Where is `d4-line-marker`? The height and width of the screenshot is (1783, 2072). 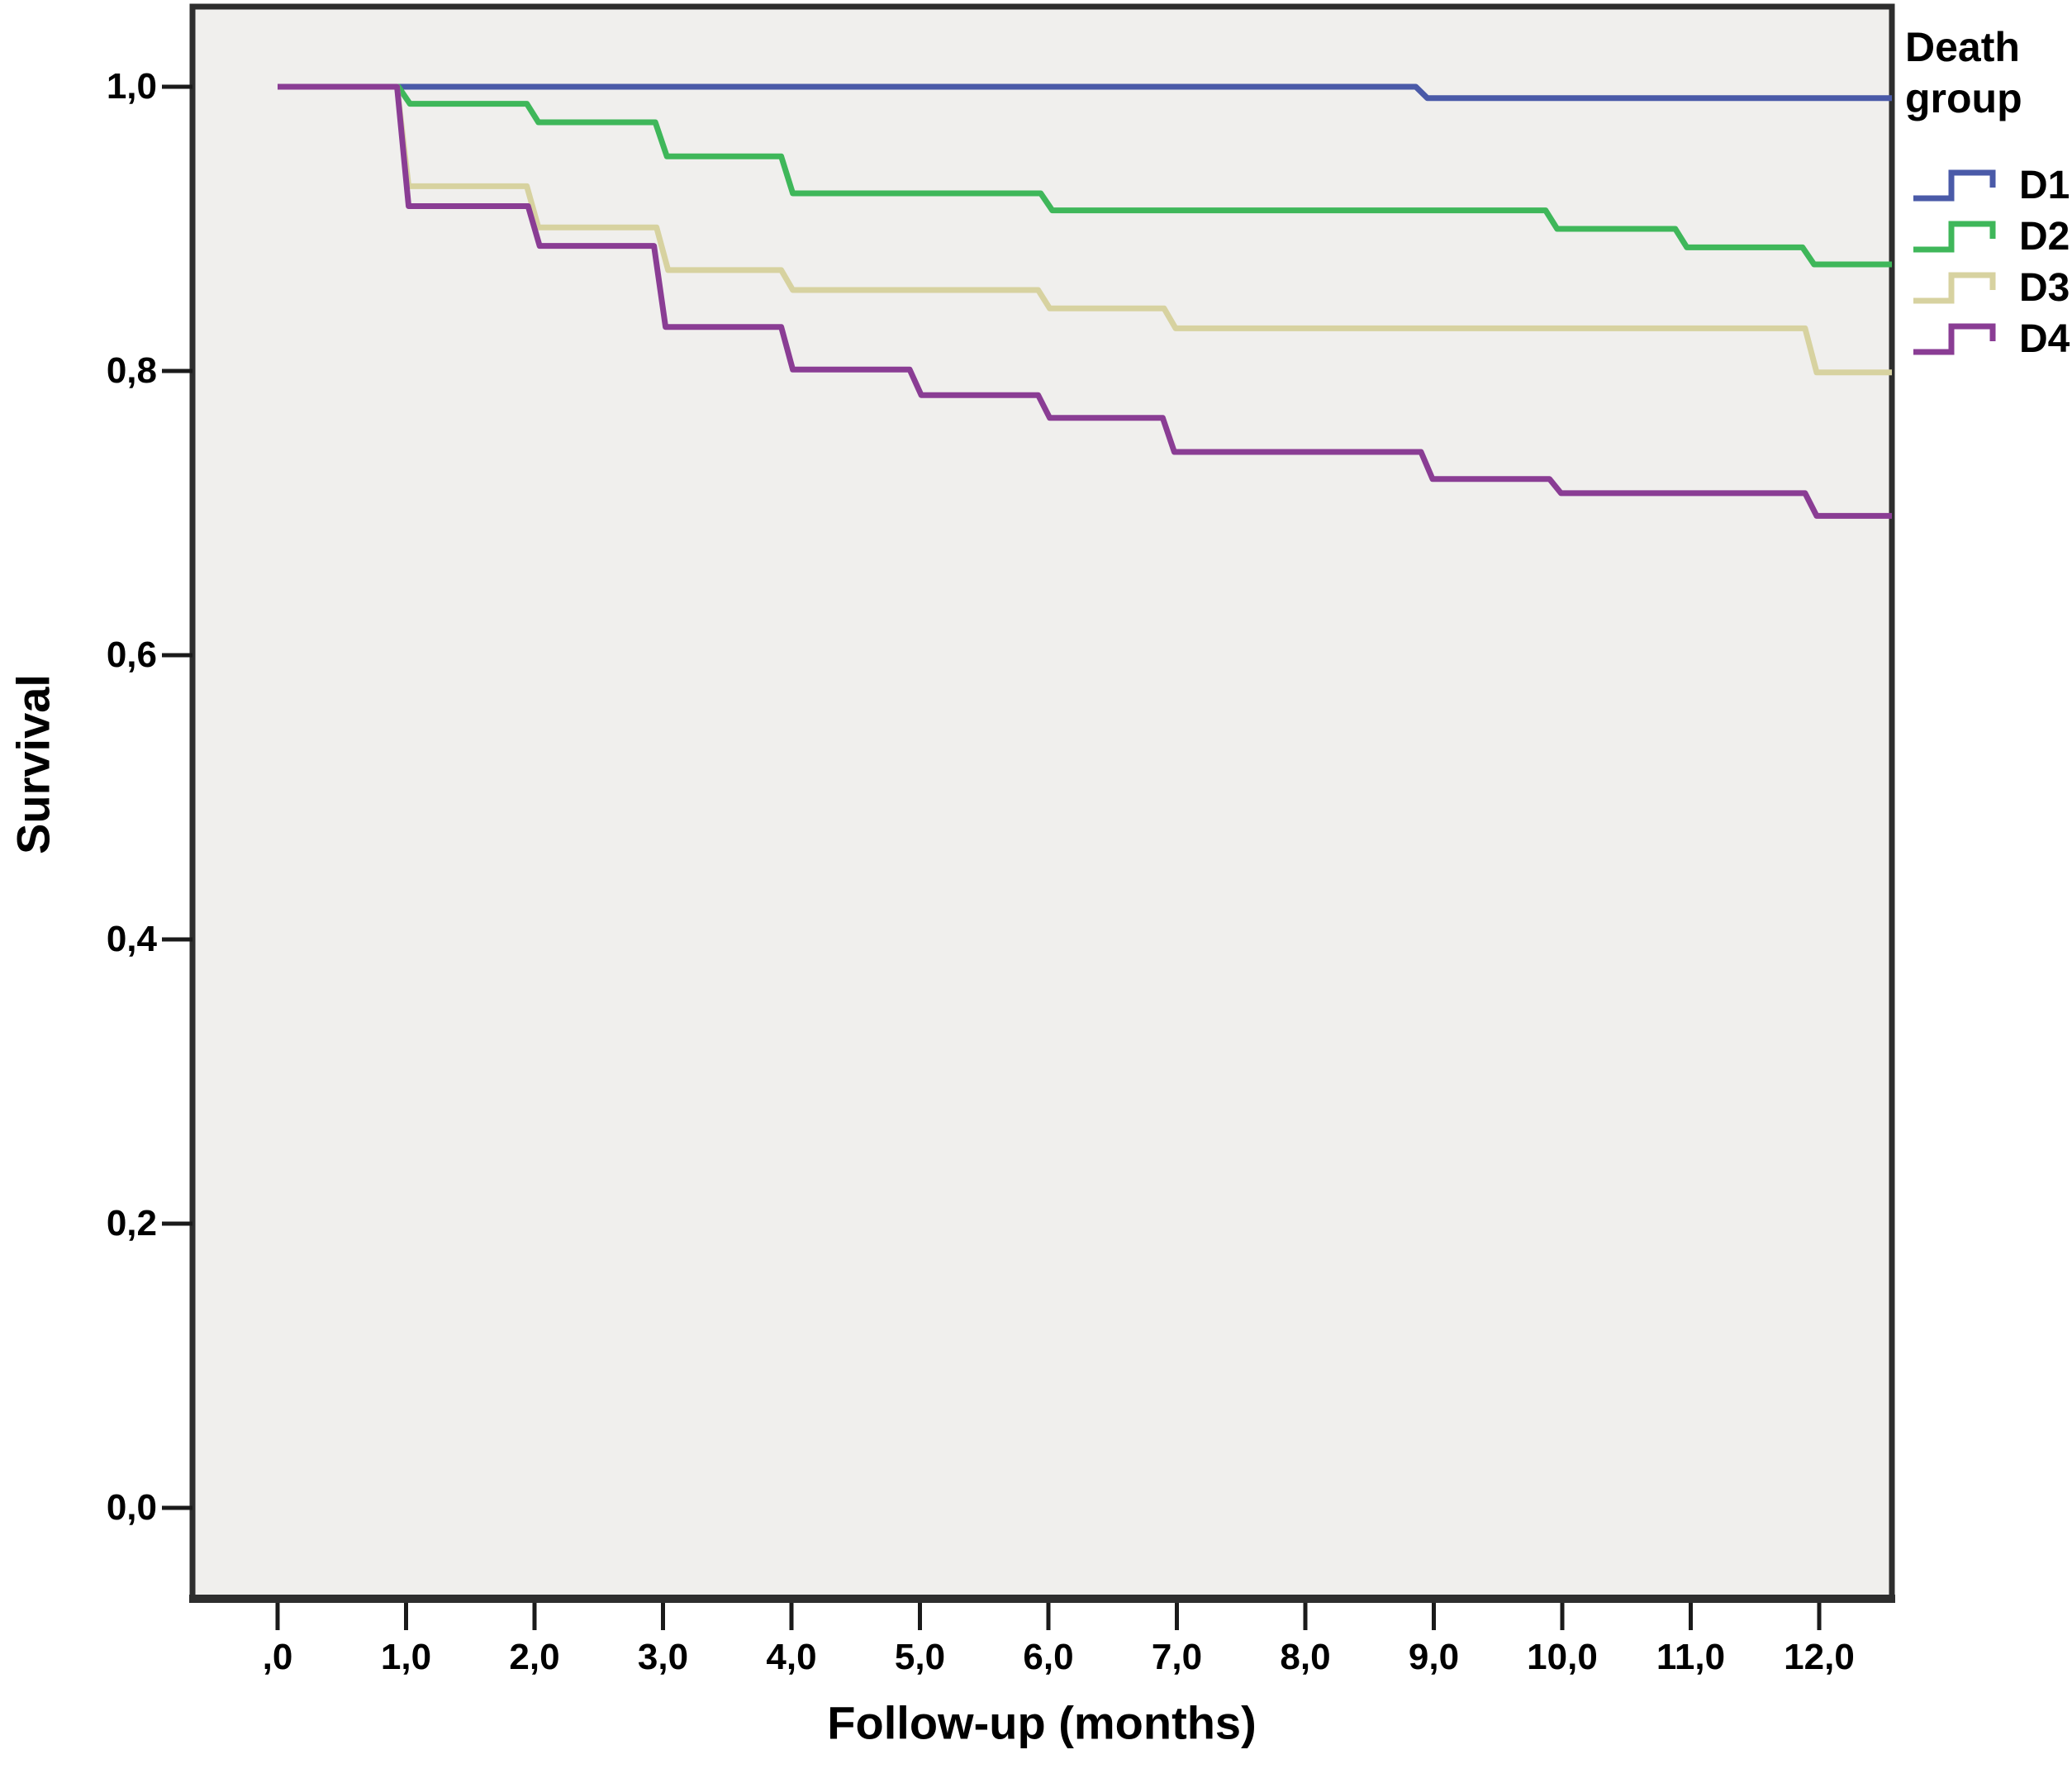 d4-line-marker is located at coordinates (1954, 339).